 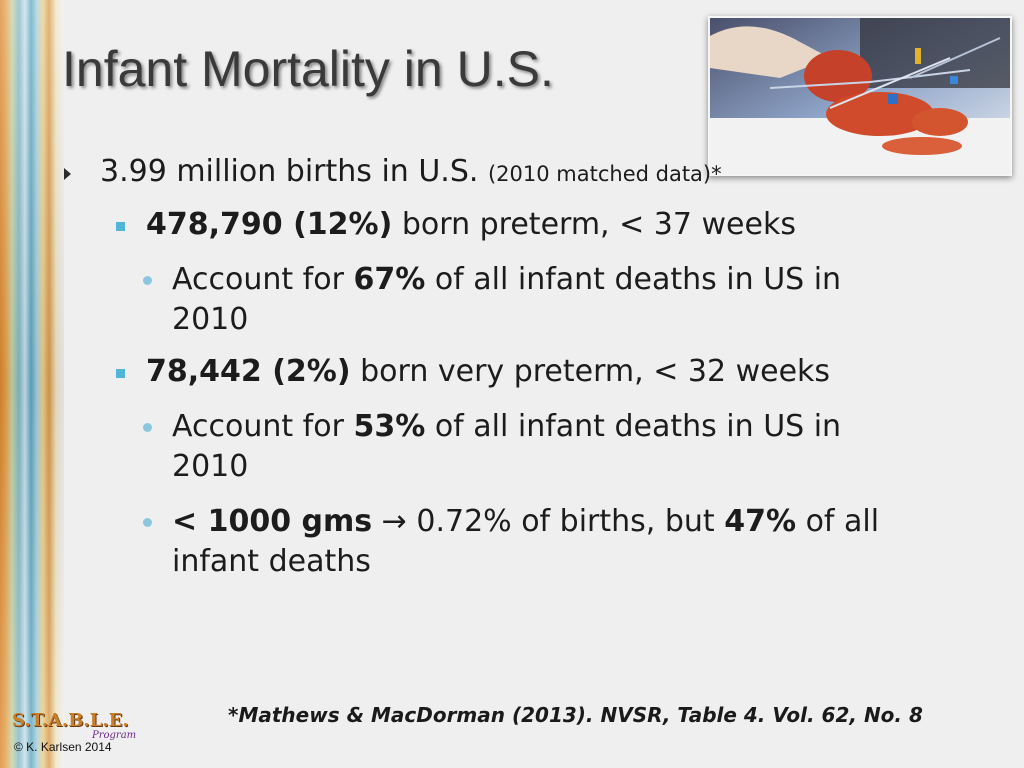 I want to click on decorative-ribbon, so click(x=32, y=384).